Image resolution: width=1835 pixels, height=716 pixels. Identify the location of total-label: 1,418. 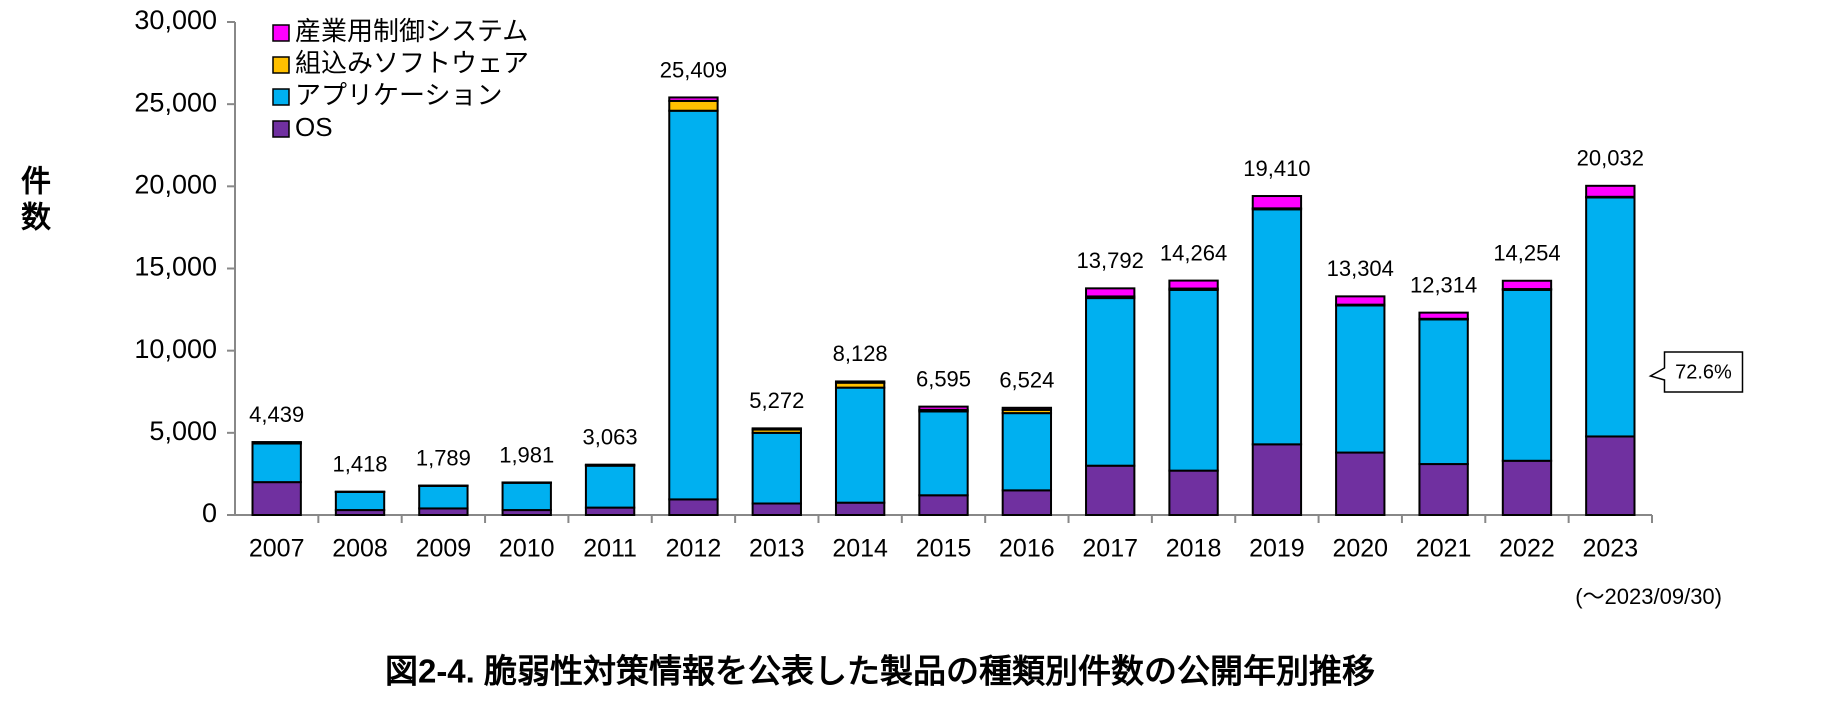
(359, 464).